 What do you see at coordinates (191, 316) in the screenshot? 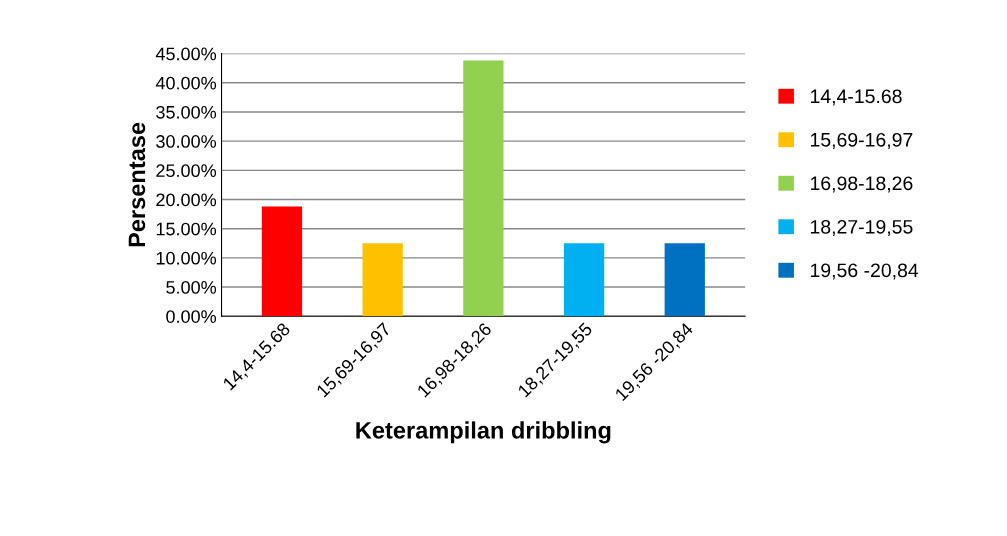
I see `y-tick-label: 0.00%` at bounding box center [191, 316].